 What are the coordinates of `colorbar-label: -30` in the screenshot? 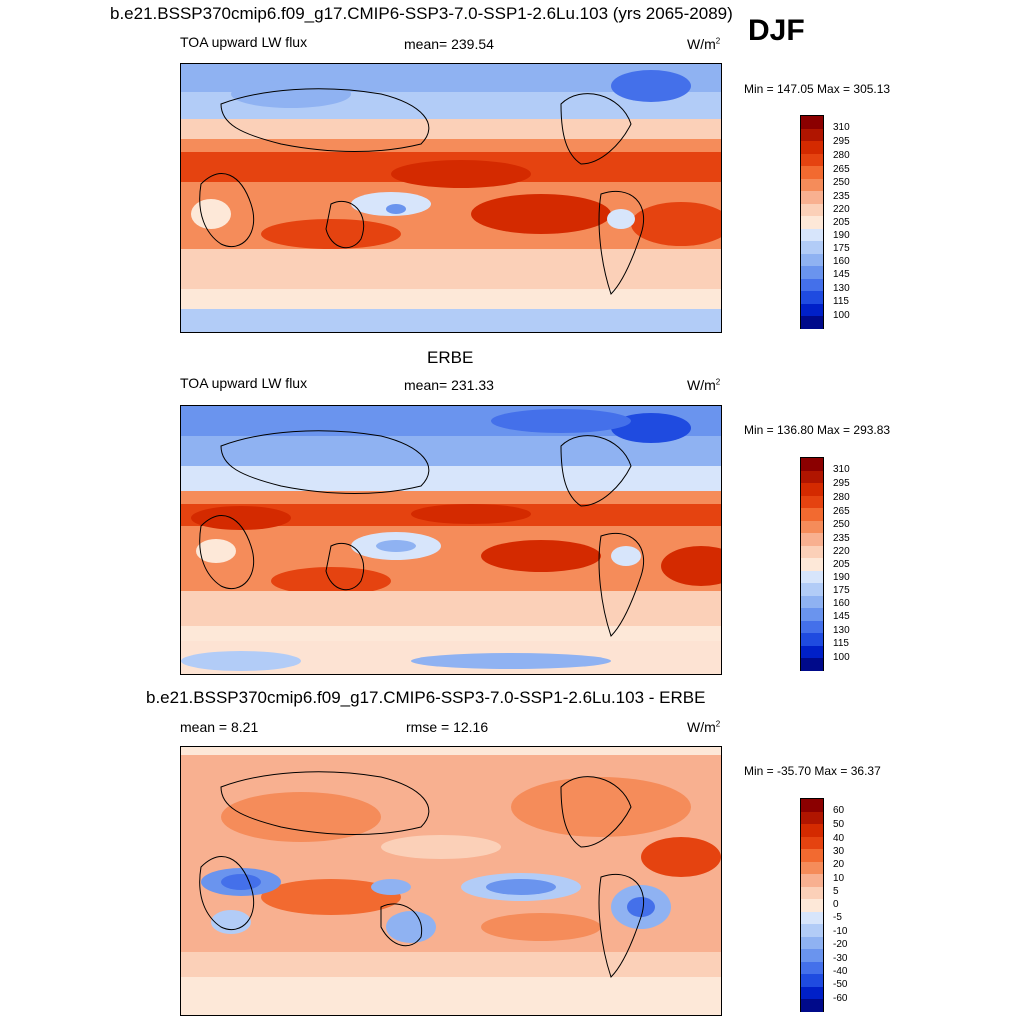 It's located at (840, 958).